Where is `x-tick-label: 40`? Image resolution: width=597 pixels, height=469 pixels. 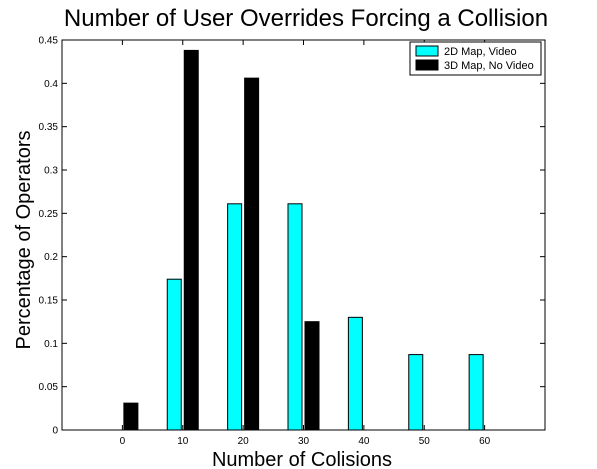
x-tick-label: 40 is located at coordinates (364, 441).